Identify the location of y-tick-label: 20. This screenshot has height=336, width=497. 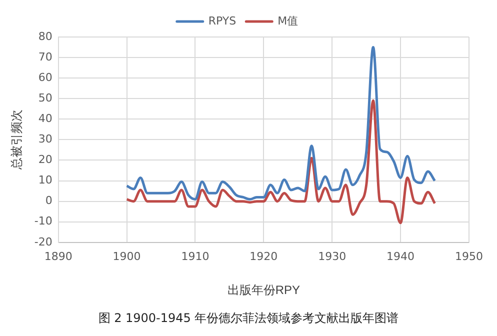
(45, 159).